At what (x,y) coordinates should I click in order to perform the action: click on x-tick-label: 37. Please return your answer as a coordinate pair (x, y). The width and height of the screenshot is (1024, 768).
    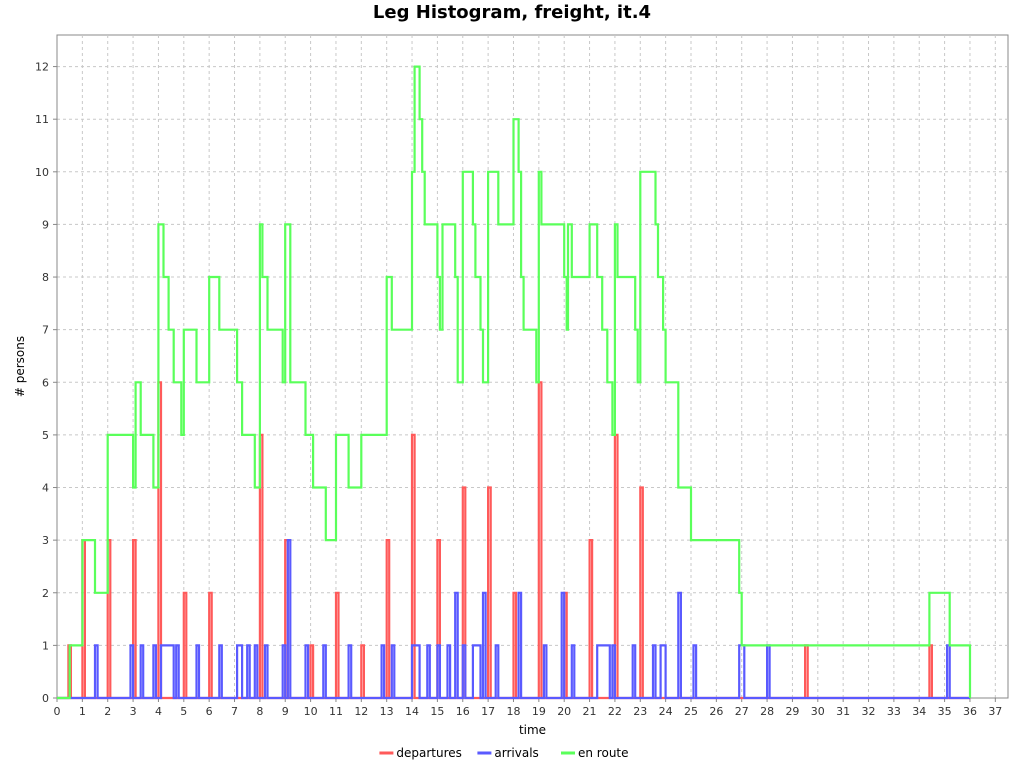
    Looking at the image, I should click on (995, 711).